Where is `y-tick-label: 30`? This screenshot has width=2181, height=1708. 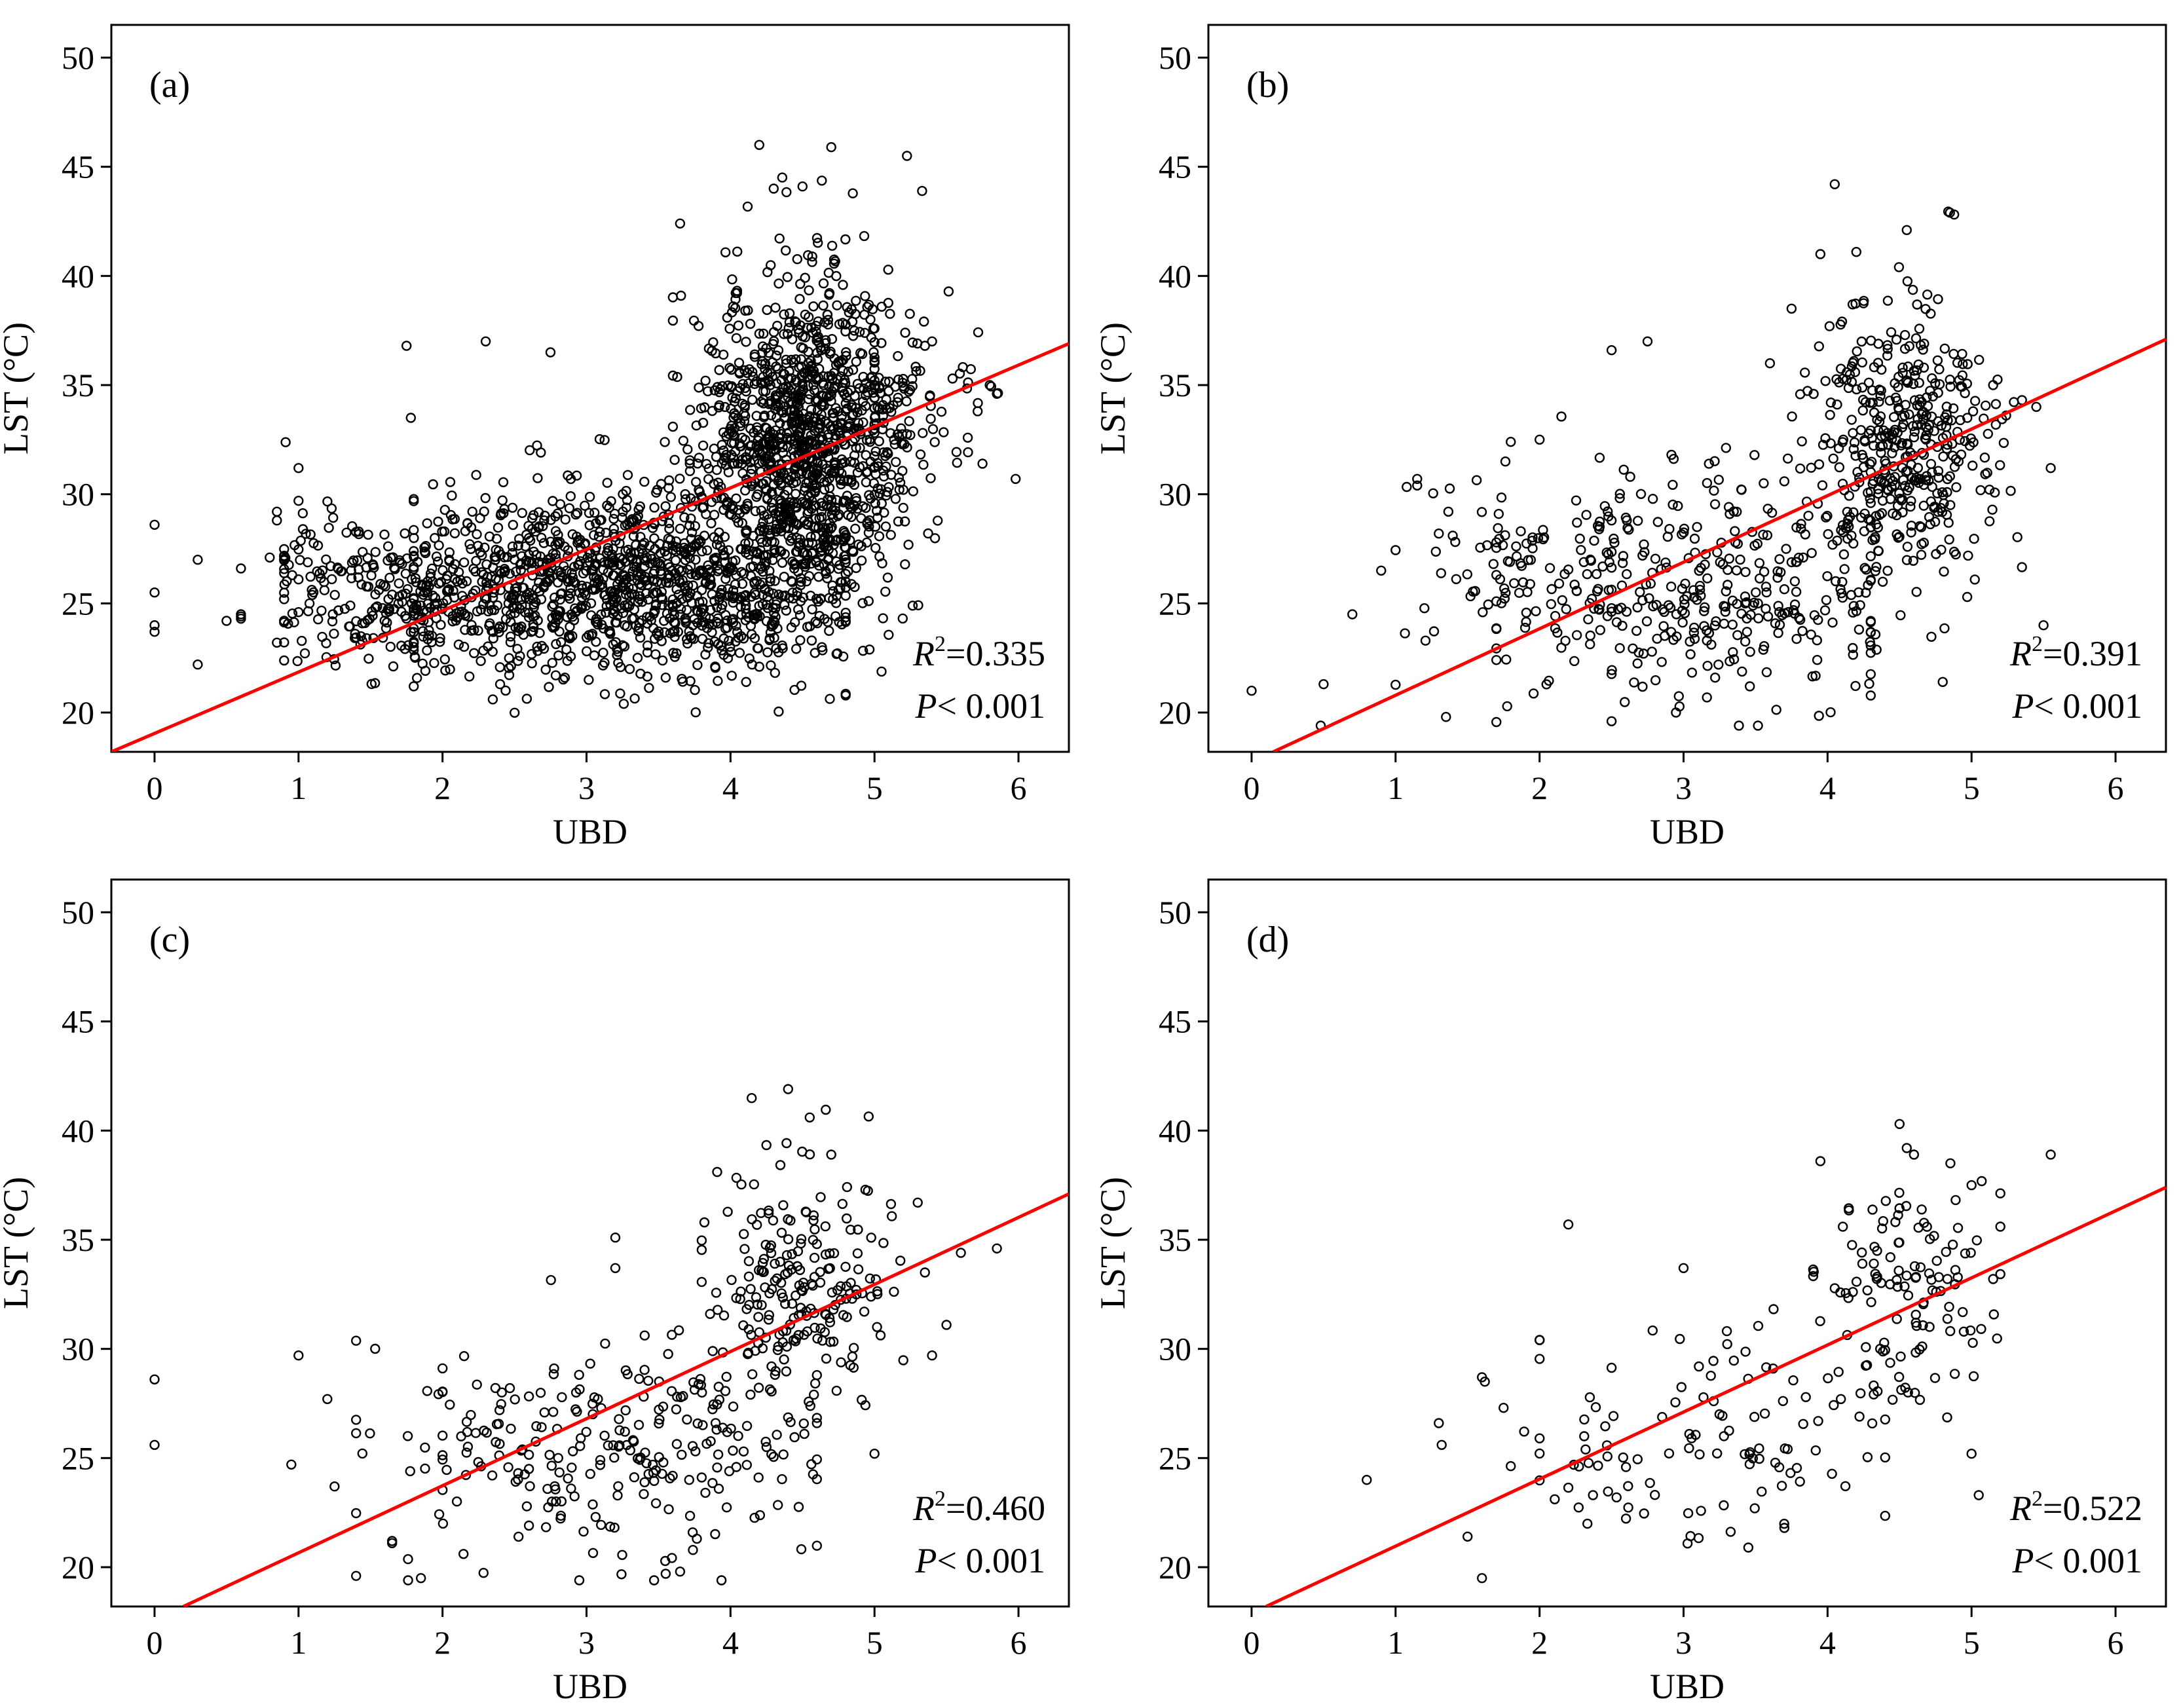 y-tick-label: 30 is located at coordinates (1175, 1349).